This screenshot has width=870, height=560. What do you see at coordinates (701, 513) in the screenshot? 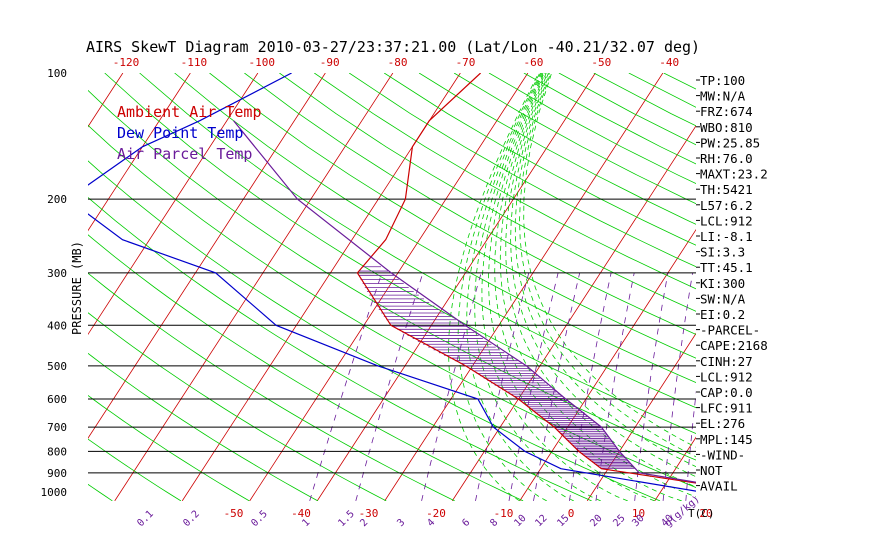
I see `temp-unit-label: T(C)` at bounding box center [701, 513].